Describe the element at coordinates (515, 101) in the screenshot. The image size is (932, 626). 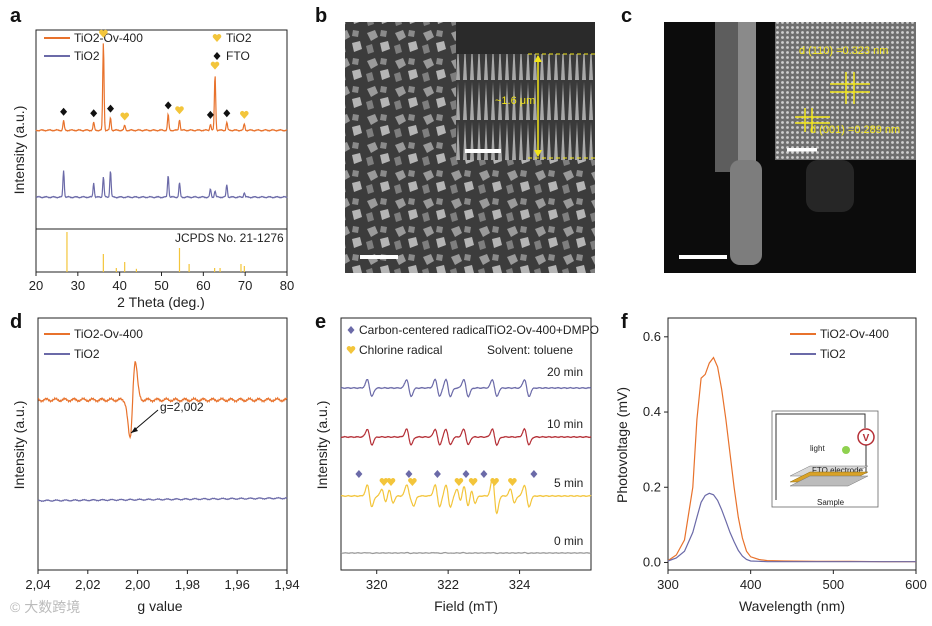
I see `thickness-annotation: ~1.6 μm` at that location.